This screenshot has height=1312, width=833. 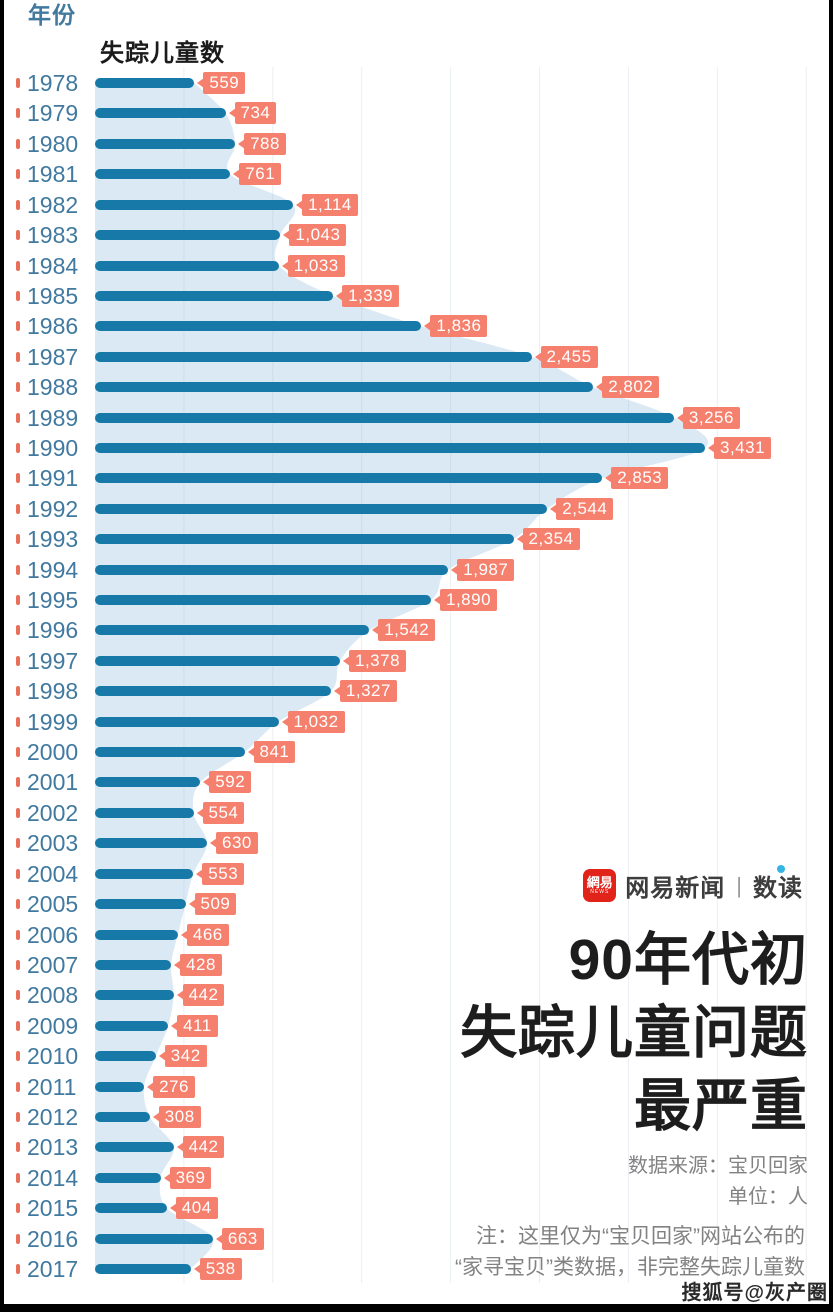 What do you see at coordinates (318, 235) in the screenshot?
I see `value-label-text: 1,043` at bounding box center [318, 235].